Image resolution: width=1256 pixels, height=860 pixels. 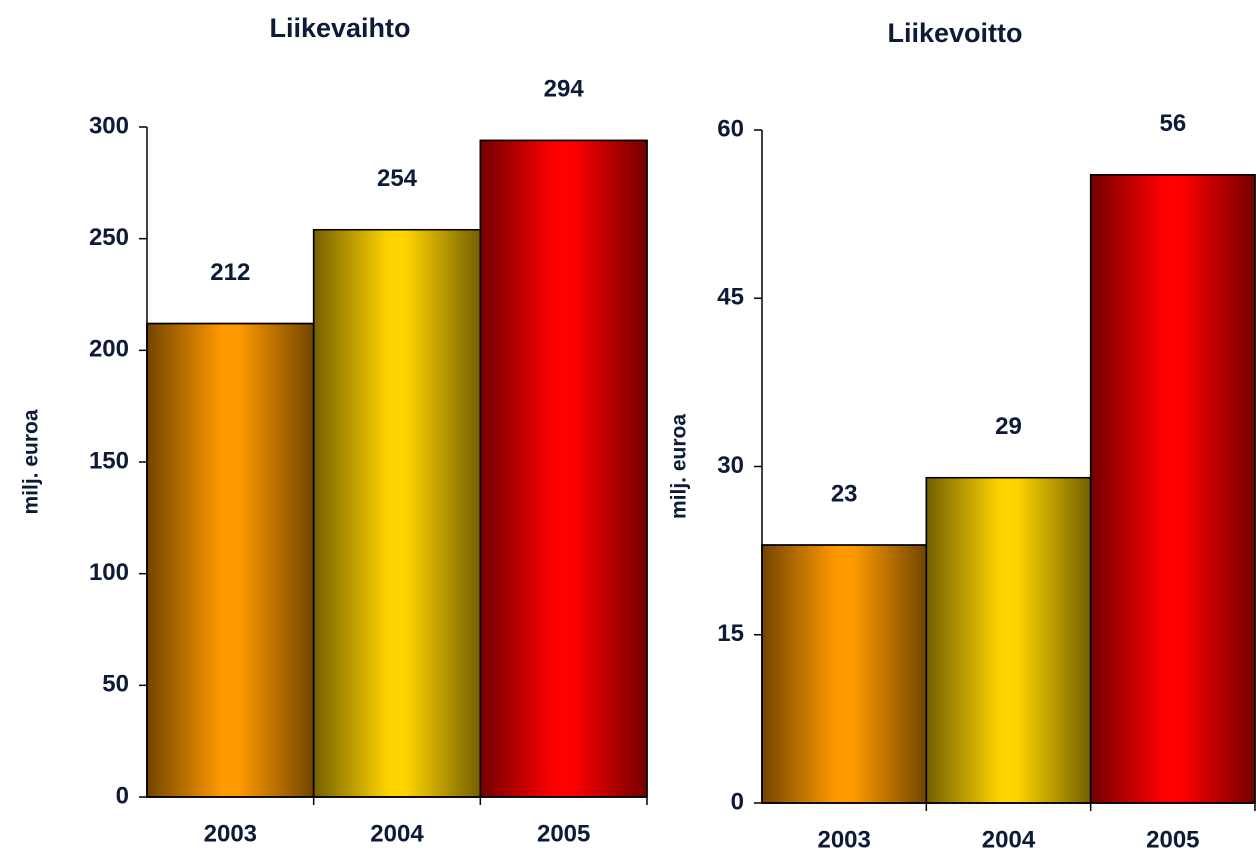 What do you see at coordinates (730, 297) in the screenshot?
I see `y-tick-label: 45` at bounding box center [730, 297].